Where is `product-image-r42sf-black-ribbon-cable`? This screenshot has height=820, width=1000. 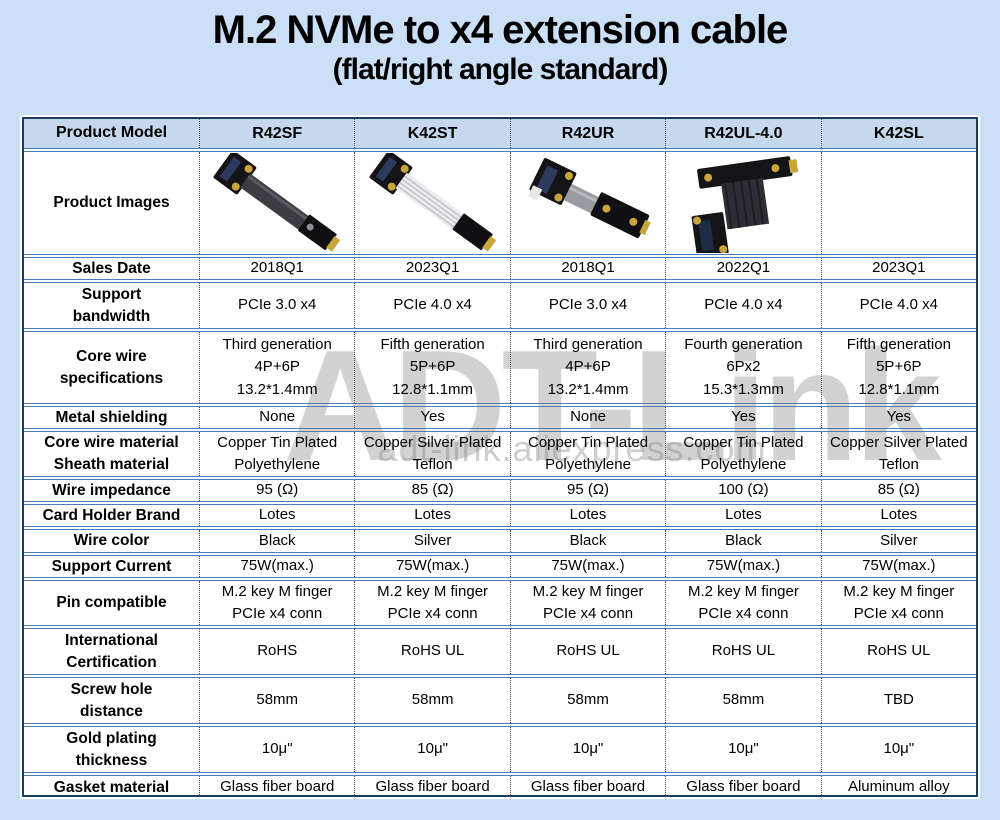
product-image-r42sf-black-ribbon-cable is located at coordinates (277, 202).